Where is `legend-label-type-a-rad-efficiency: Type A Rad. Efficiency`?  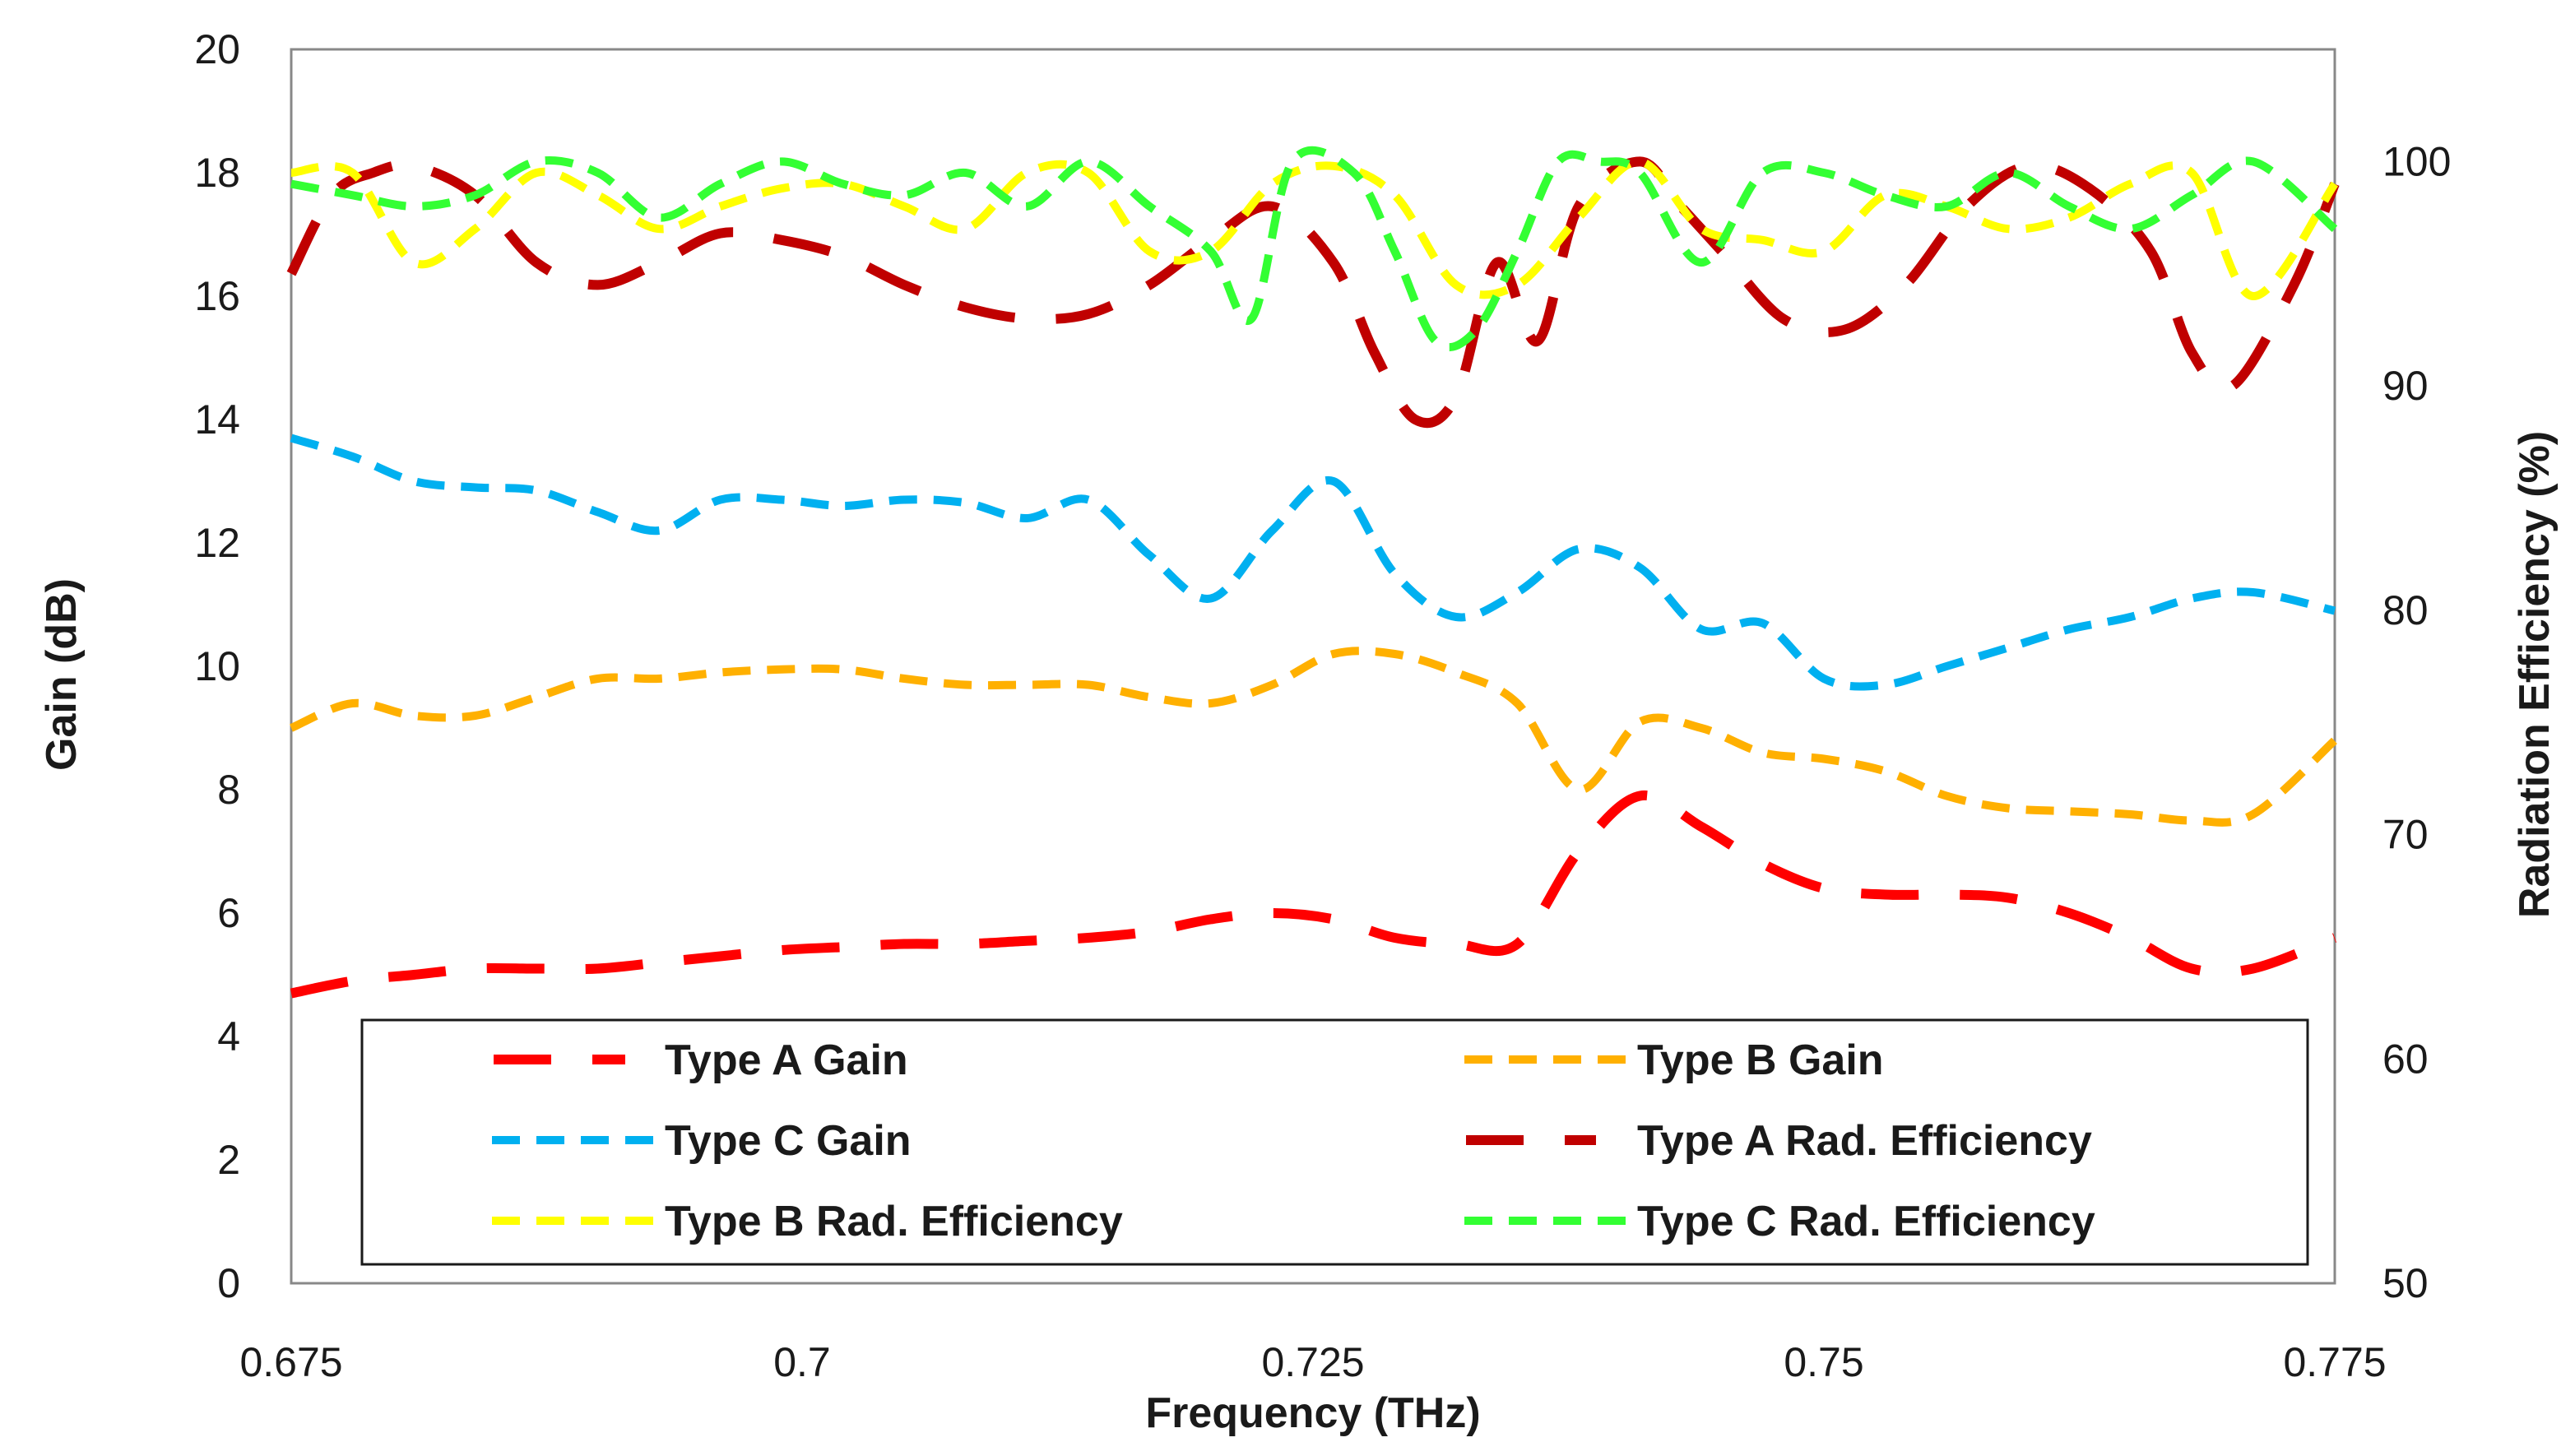
legend-label-type-a-rad-efficiency: Type A Rad. Efficiency is located at coordinates (1864, 1141).